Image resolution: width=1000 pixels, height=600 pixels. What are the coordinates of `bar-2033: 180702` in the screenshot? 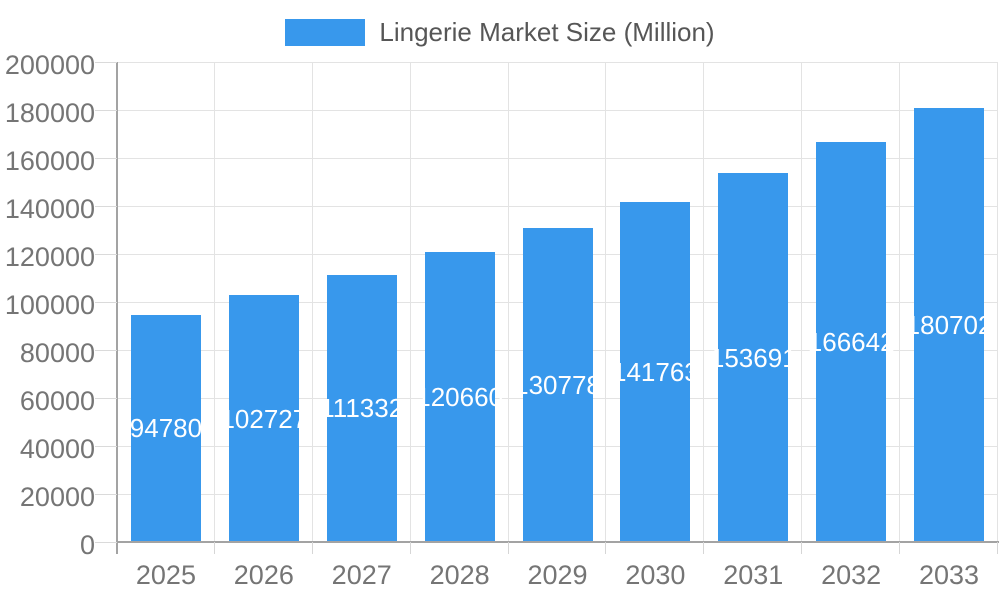 It's located at (949, 325).